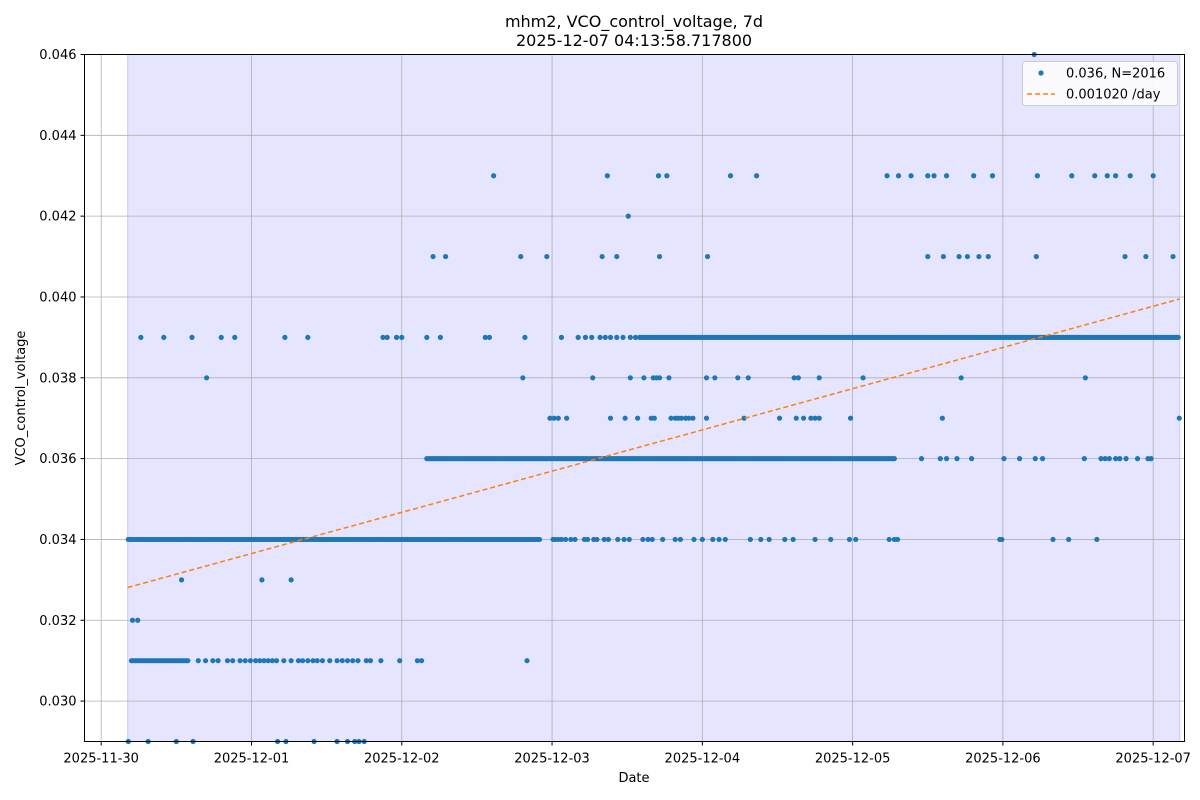  I want to click on chart-title: mhm2, VCO_control_voltage, 7d, so click(634, 22).